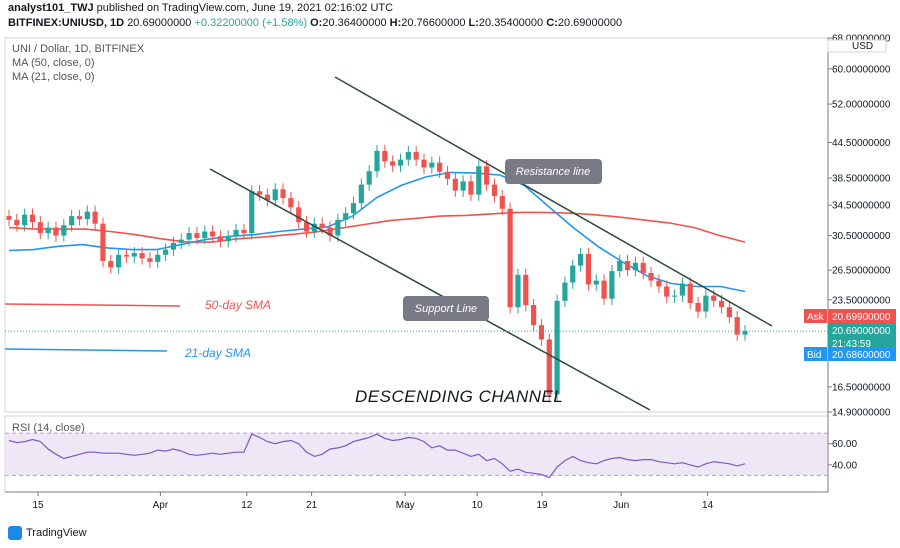 The width and height of the screenshot is (900, 548). I want to click on price-change: +0.32200000 (+1.58%), so click(251, 23).